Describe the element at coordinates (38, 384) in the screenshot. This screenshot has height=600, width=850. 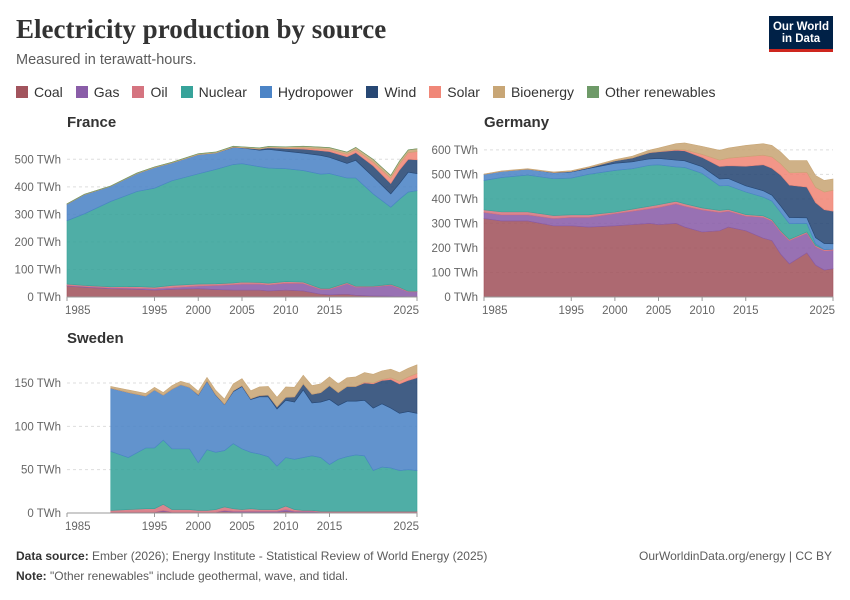
I see `y-tick-label: 150 TWh` at that location.